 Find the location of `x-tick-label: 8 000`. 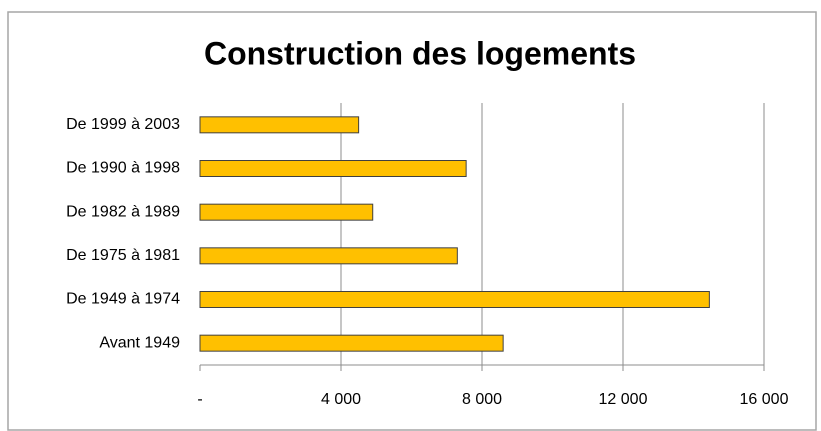

x-tick-label: 8 000 is located at coordinates (482, 399).